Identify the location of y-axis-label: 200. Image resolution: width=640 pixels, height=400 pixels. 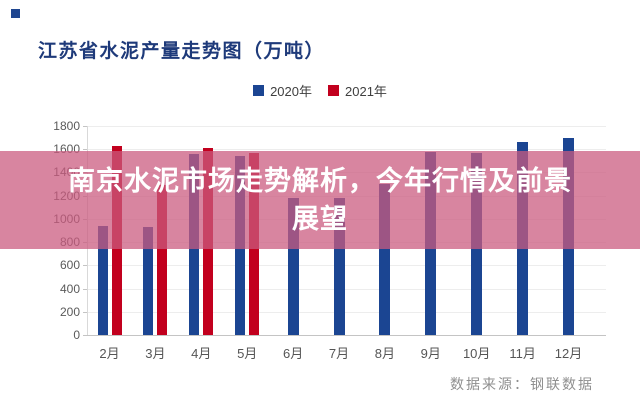
(69, 311).